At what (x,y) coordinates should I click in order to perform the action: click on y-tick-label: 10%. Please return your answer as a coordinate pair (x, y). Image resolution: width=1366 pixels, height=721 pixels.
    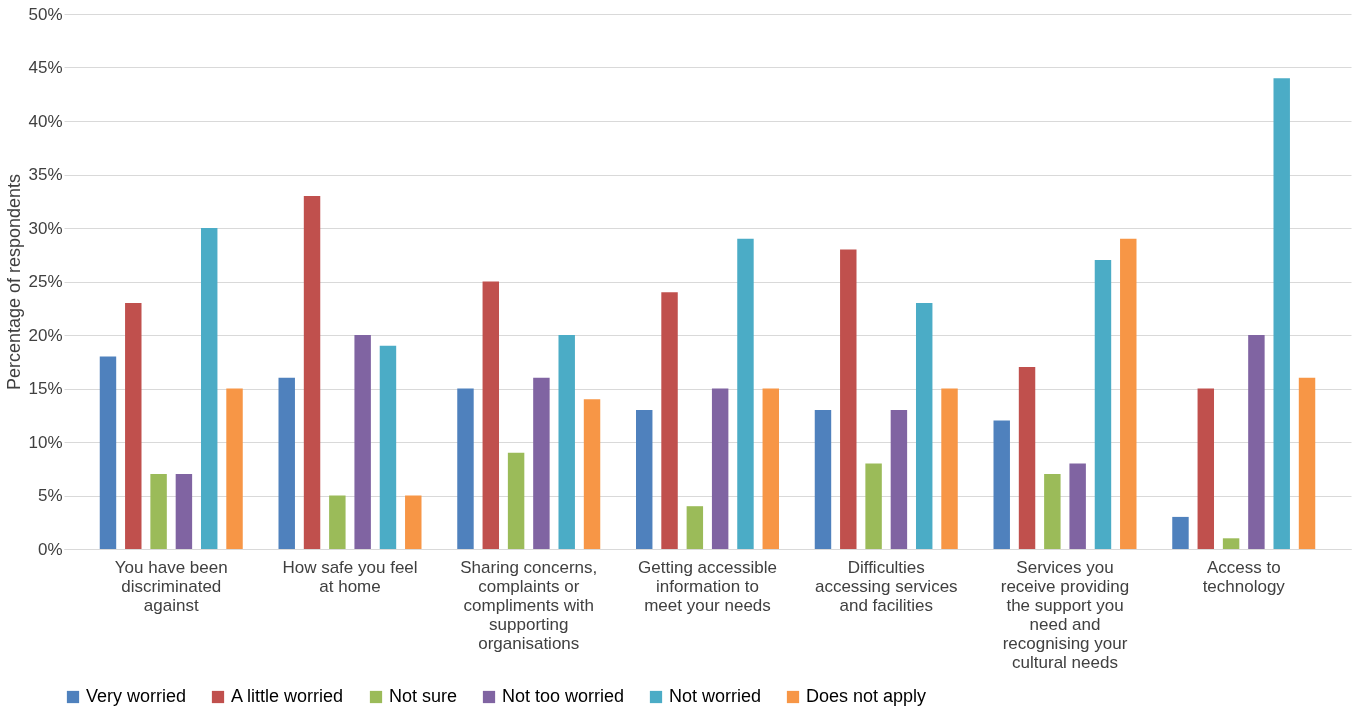
    Looking at the image, I should click on (45, 442).